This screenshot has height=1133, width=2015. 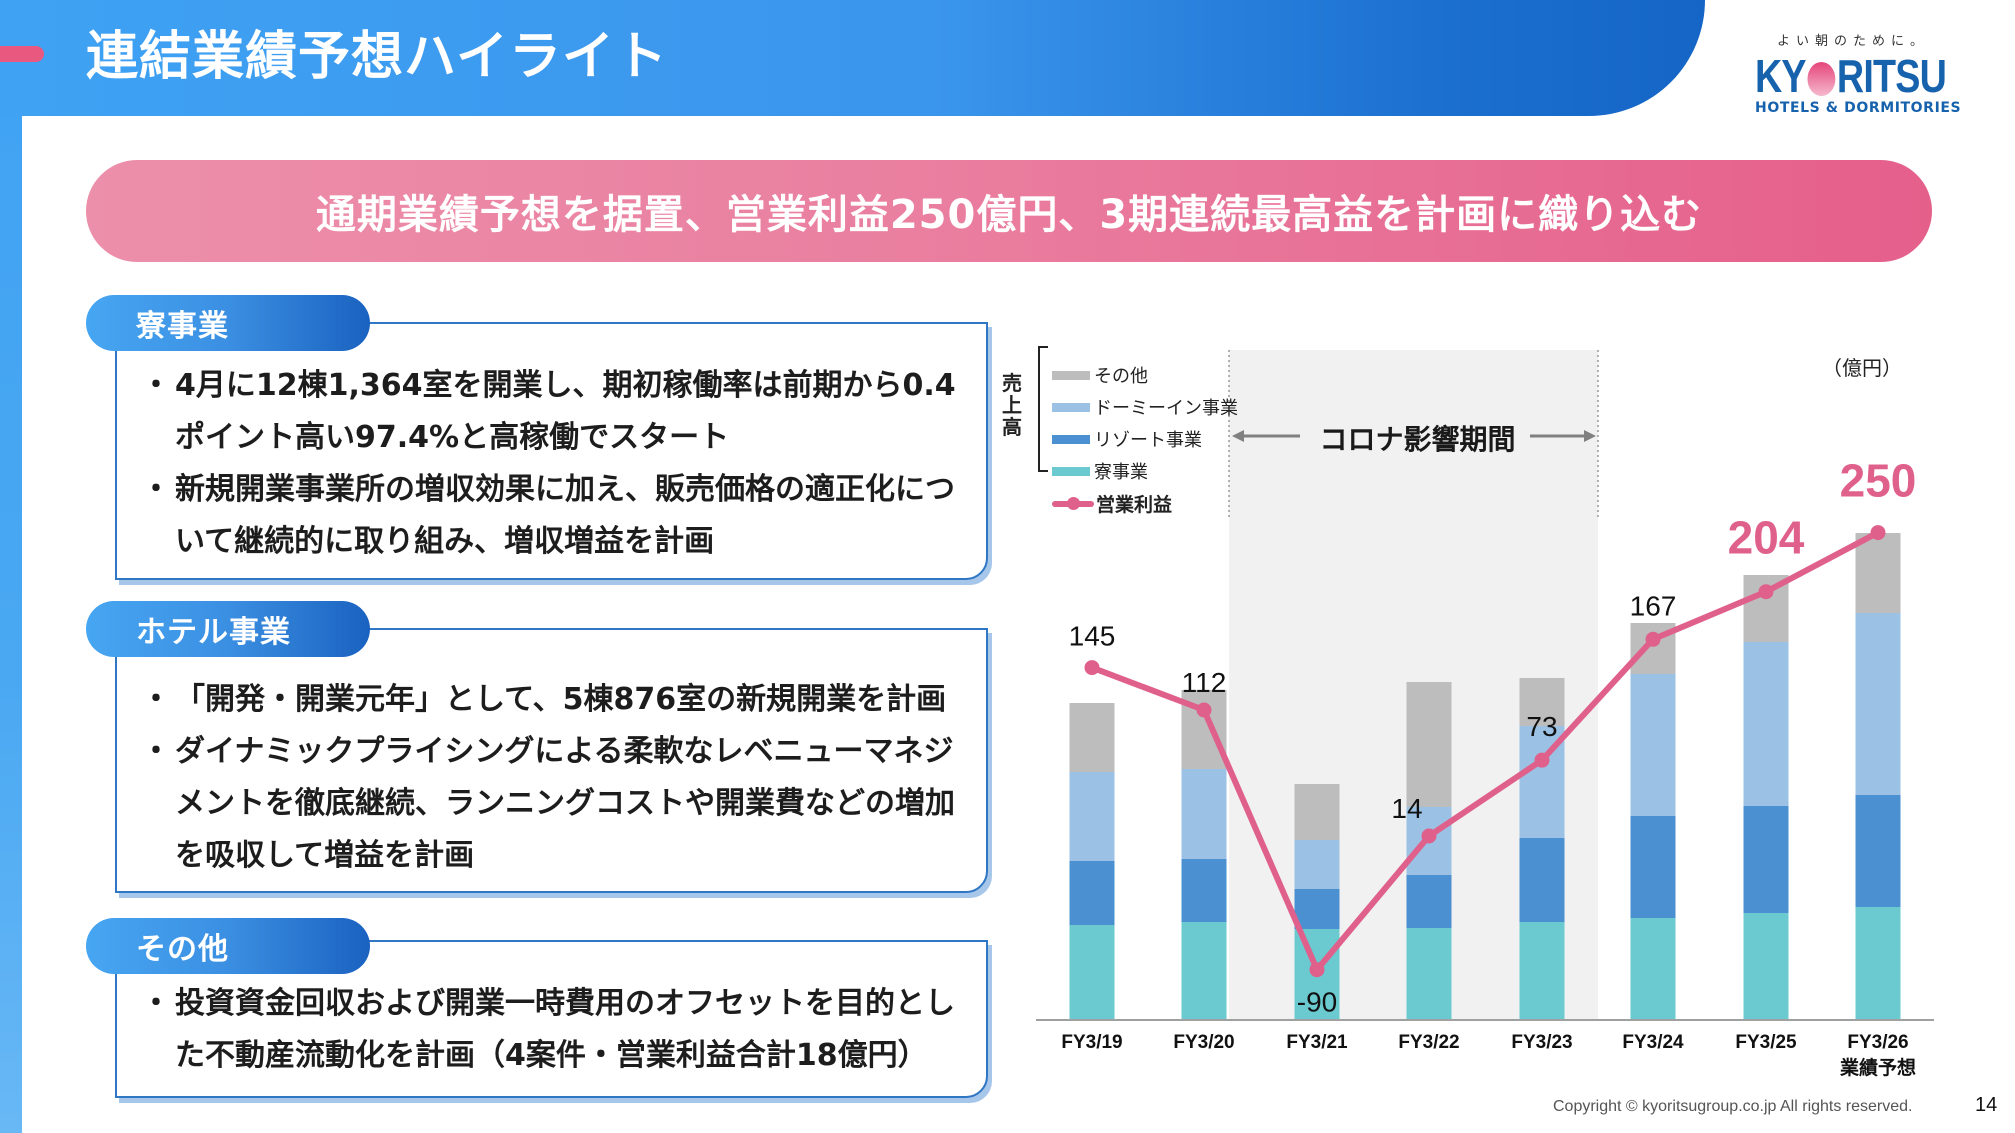 I want to click on legend-swatch-dormyinn, so click(x=1071, y=407).